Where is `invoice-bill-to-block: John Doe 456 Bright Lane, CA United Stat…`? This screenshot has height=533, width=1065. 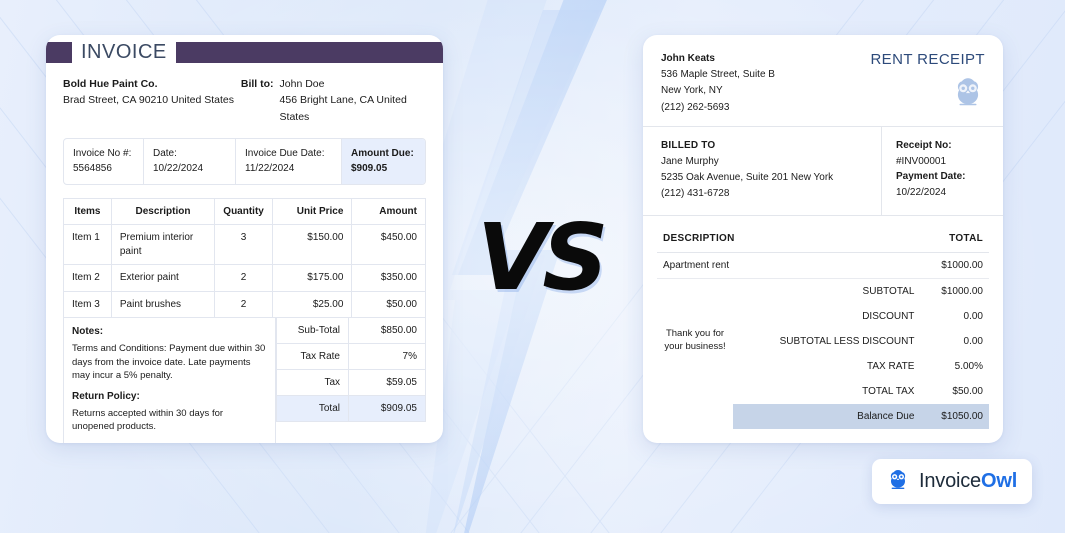 invoice-bill-to-block: John Doe 456 Bright Lane, CA United Stat… is located at coordinates (353, 100).